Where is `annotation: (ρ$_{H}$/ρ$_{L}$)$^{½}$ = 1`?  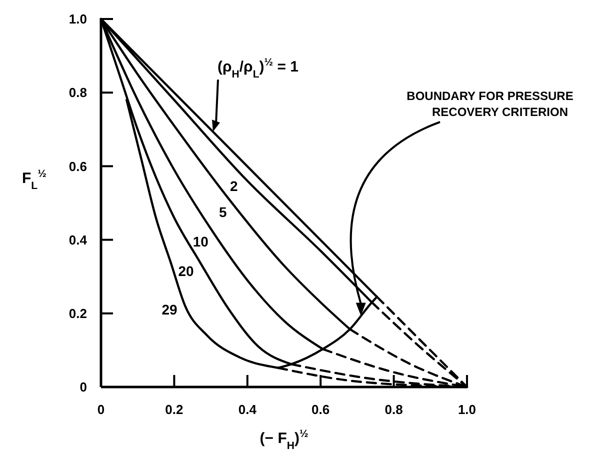 annotation: (ρ$_{H}$/ρ$_{L}$)$^{½}$ = 1 is located at coordinates (258, 68).